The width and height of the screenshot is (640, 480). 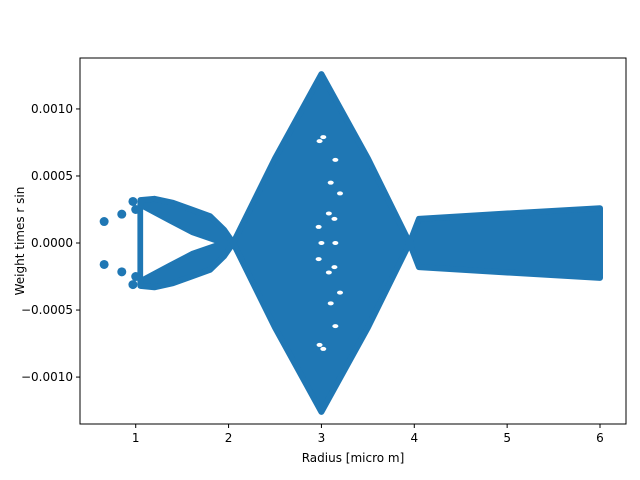 I want to click on y-tick-label: 0.0010, so click(x=52, y=109).